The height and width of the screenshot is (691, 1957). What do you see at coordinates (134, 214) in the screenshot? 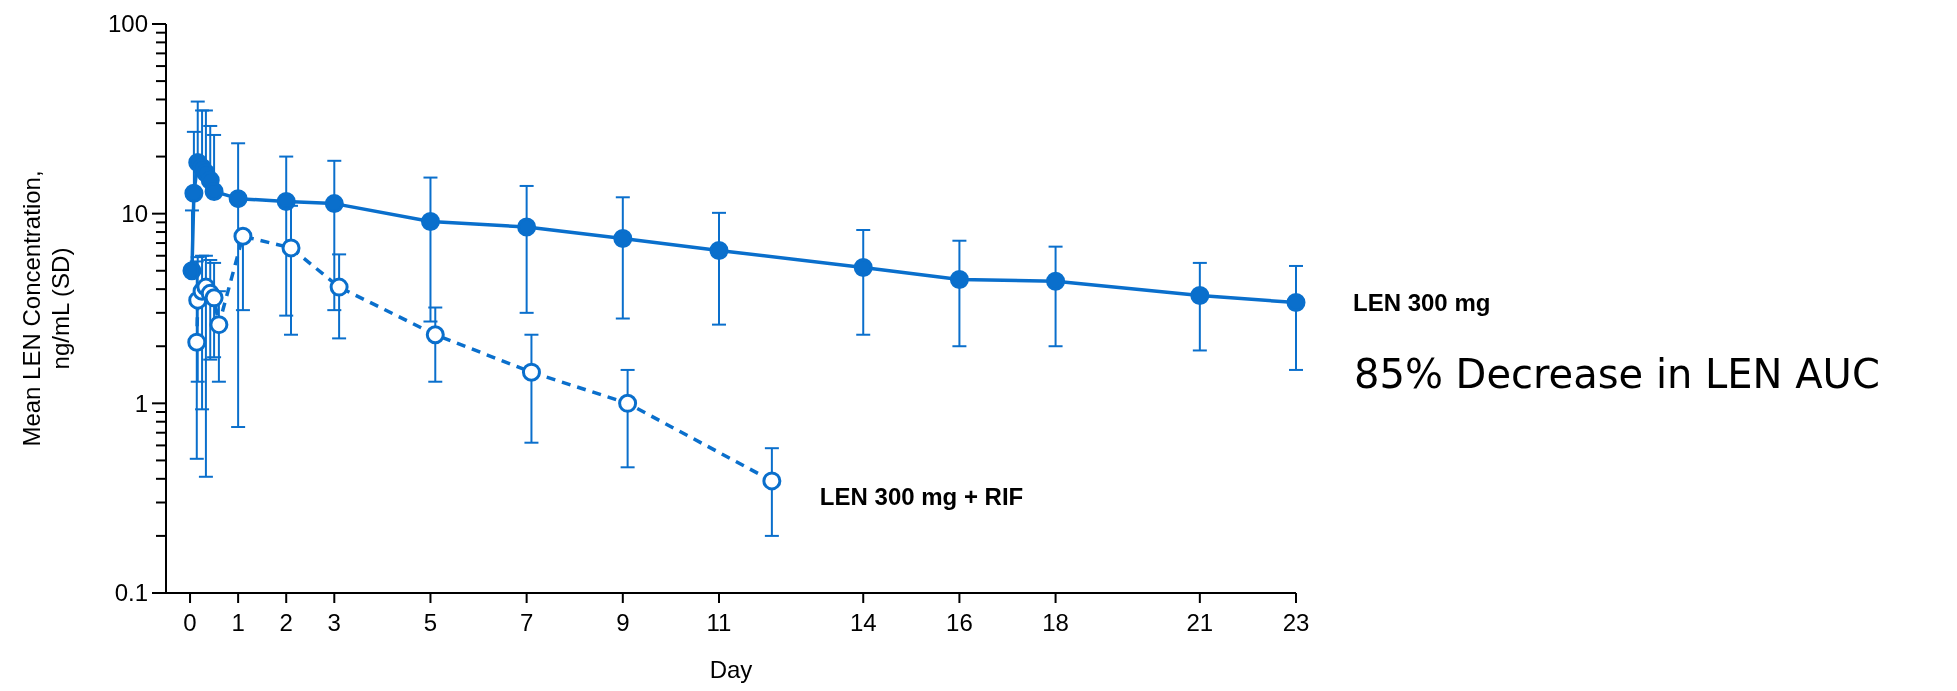
I see `y-tick-label: 10` at bounding box center [134, 214].